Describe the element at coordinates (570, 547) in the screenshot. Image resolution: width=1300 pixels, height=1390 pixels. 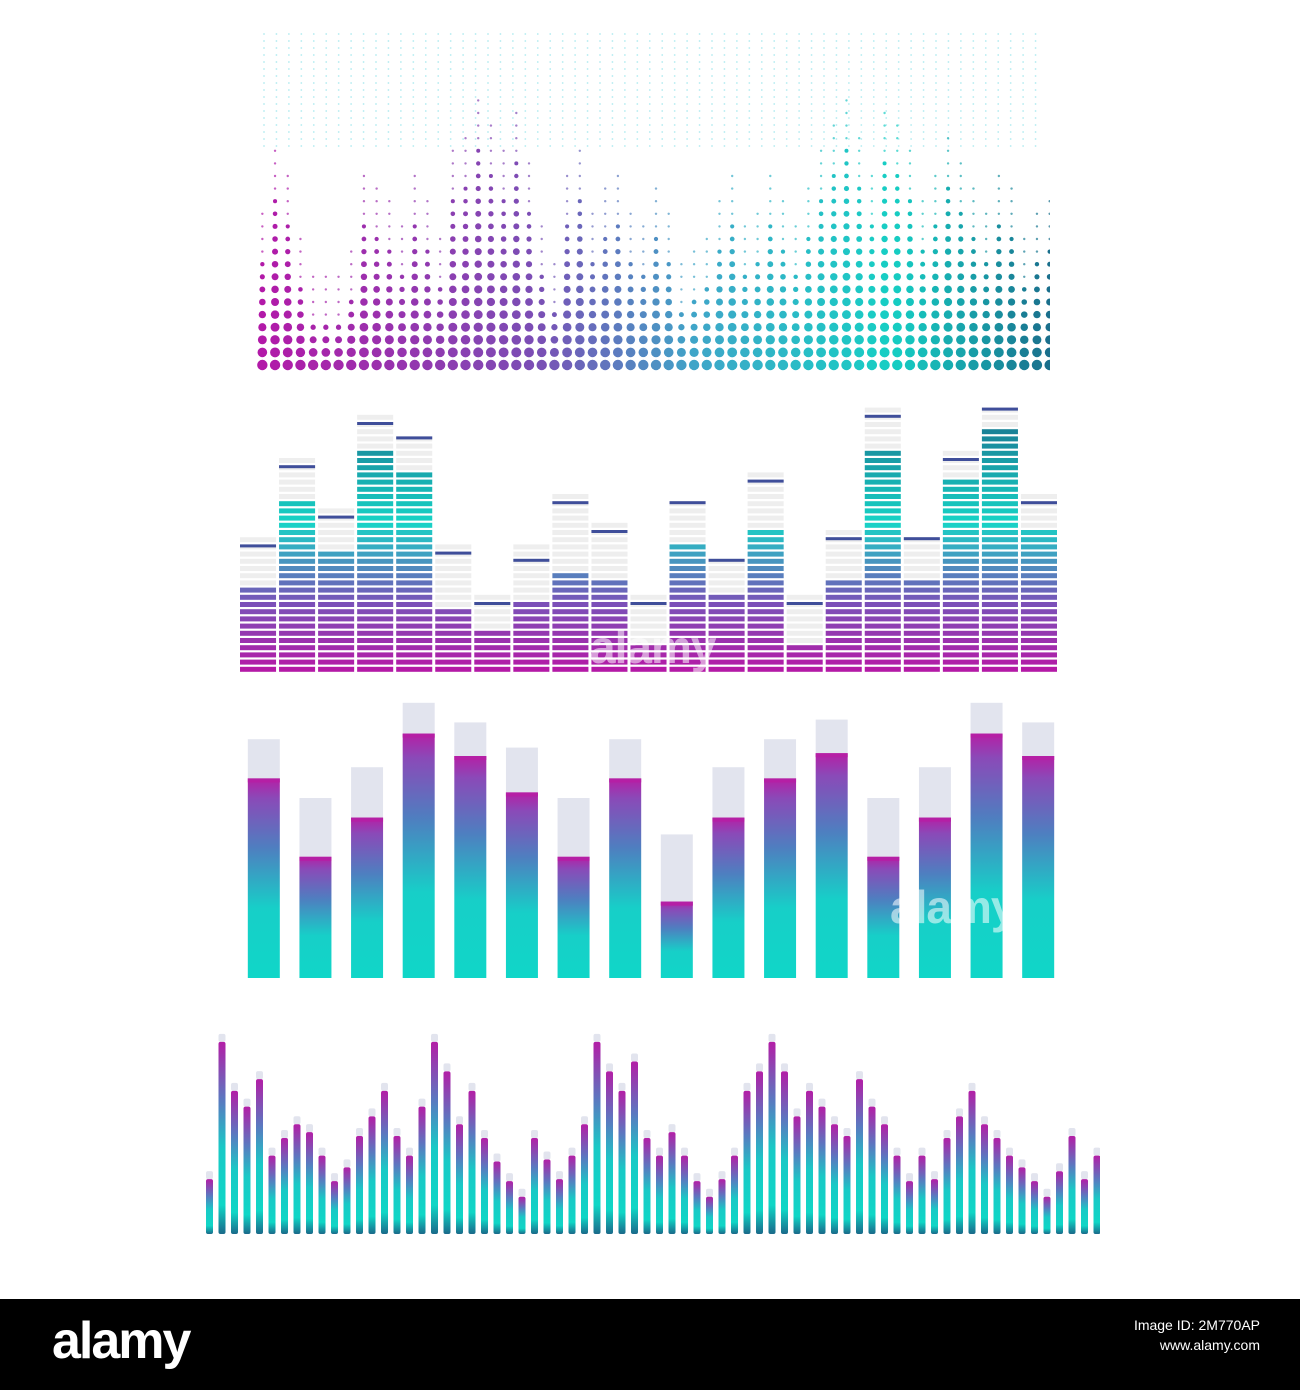
I see `ghost-segment` at that location.